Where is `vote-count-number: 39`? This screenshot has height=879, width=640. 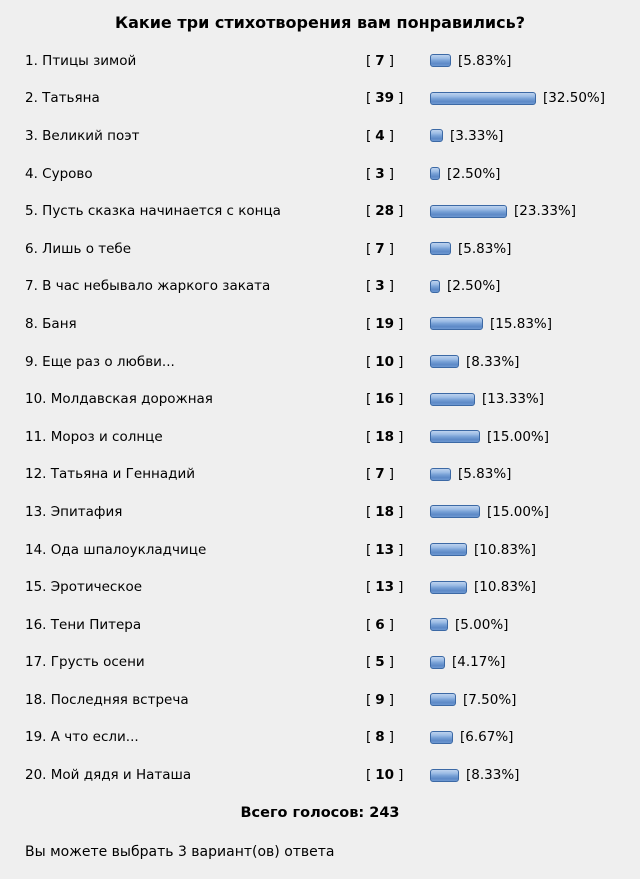
vote-count-number: 39 is located at coordinates (385, 98).